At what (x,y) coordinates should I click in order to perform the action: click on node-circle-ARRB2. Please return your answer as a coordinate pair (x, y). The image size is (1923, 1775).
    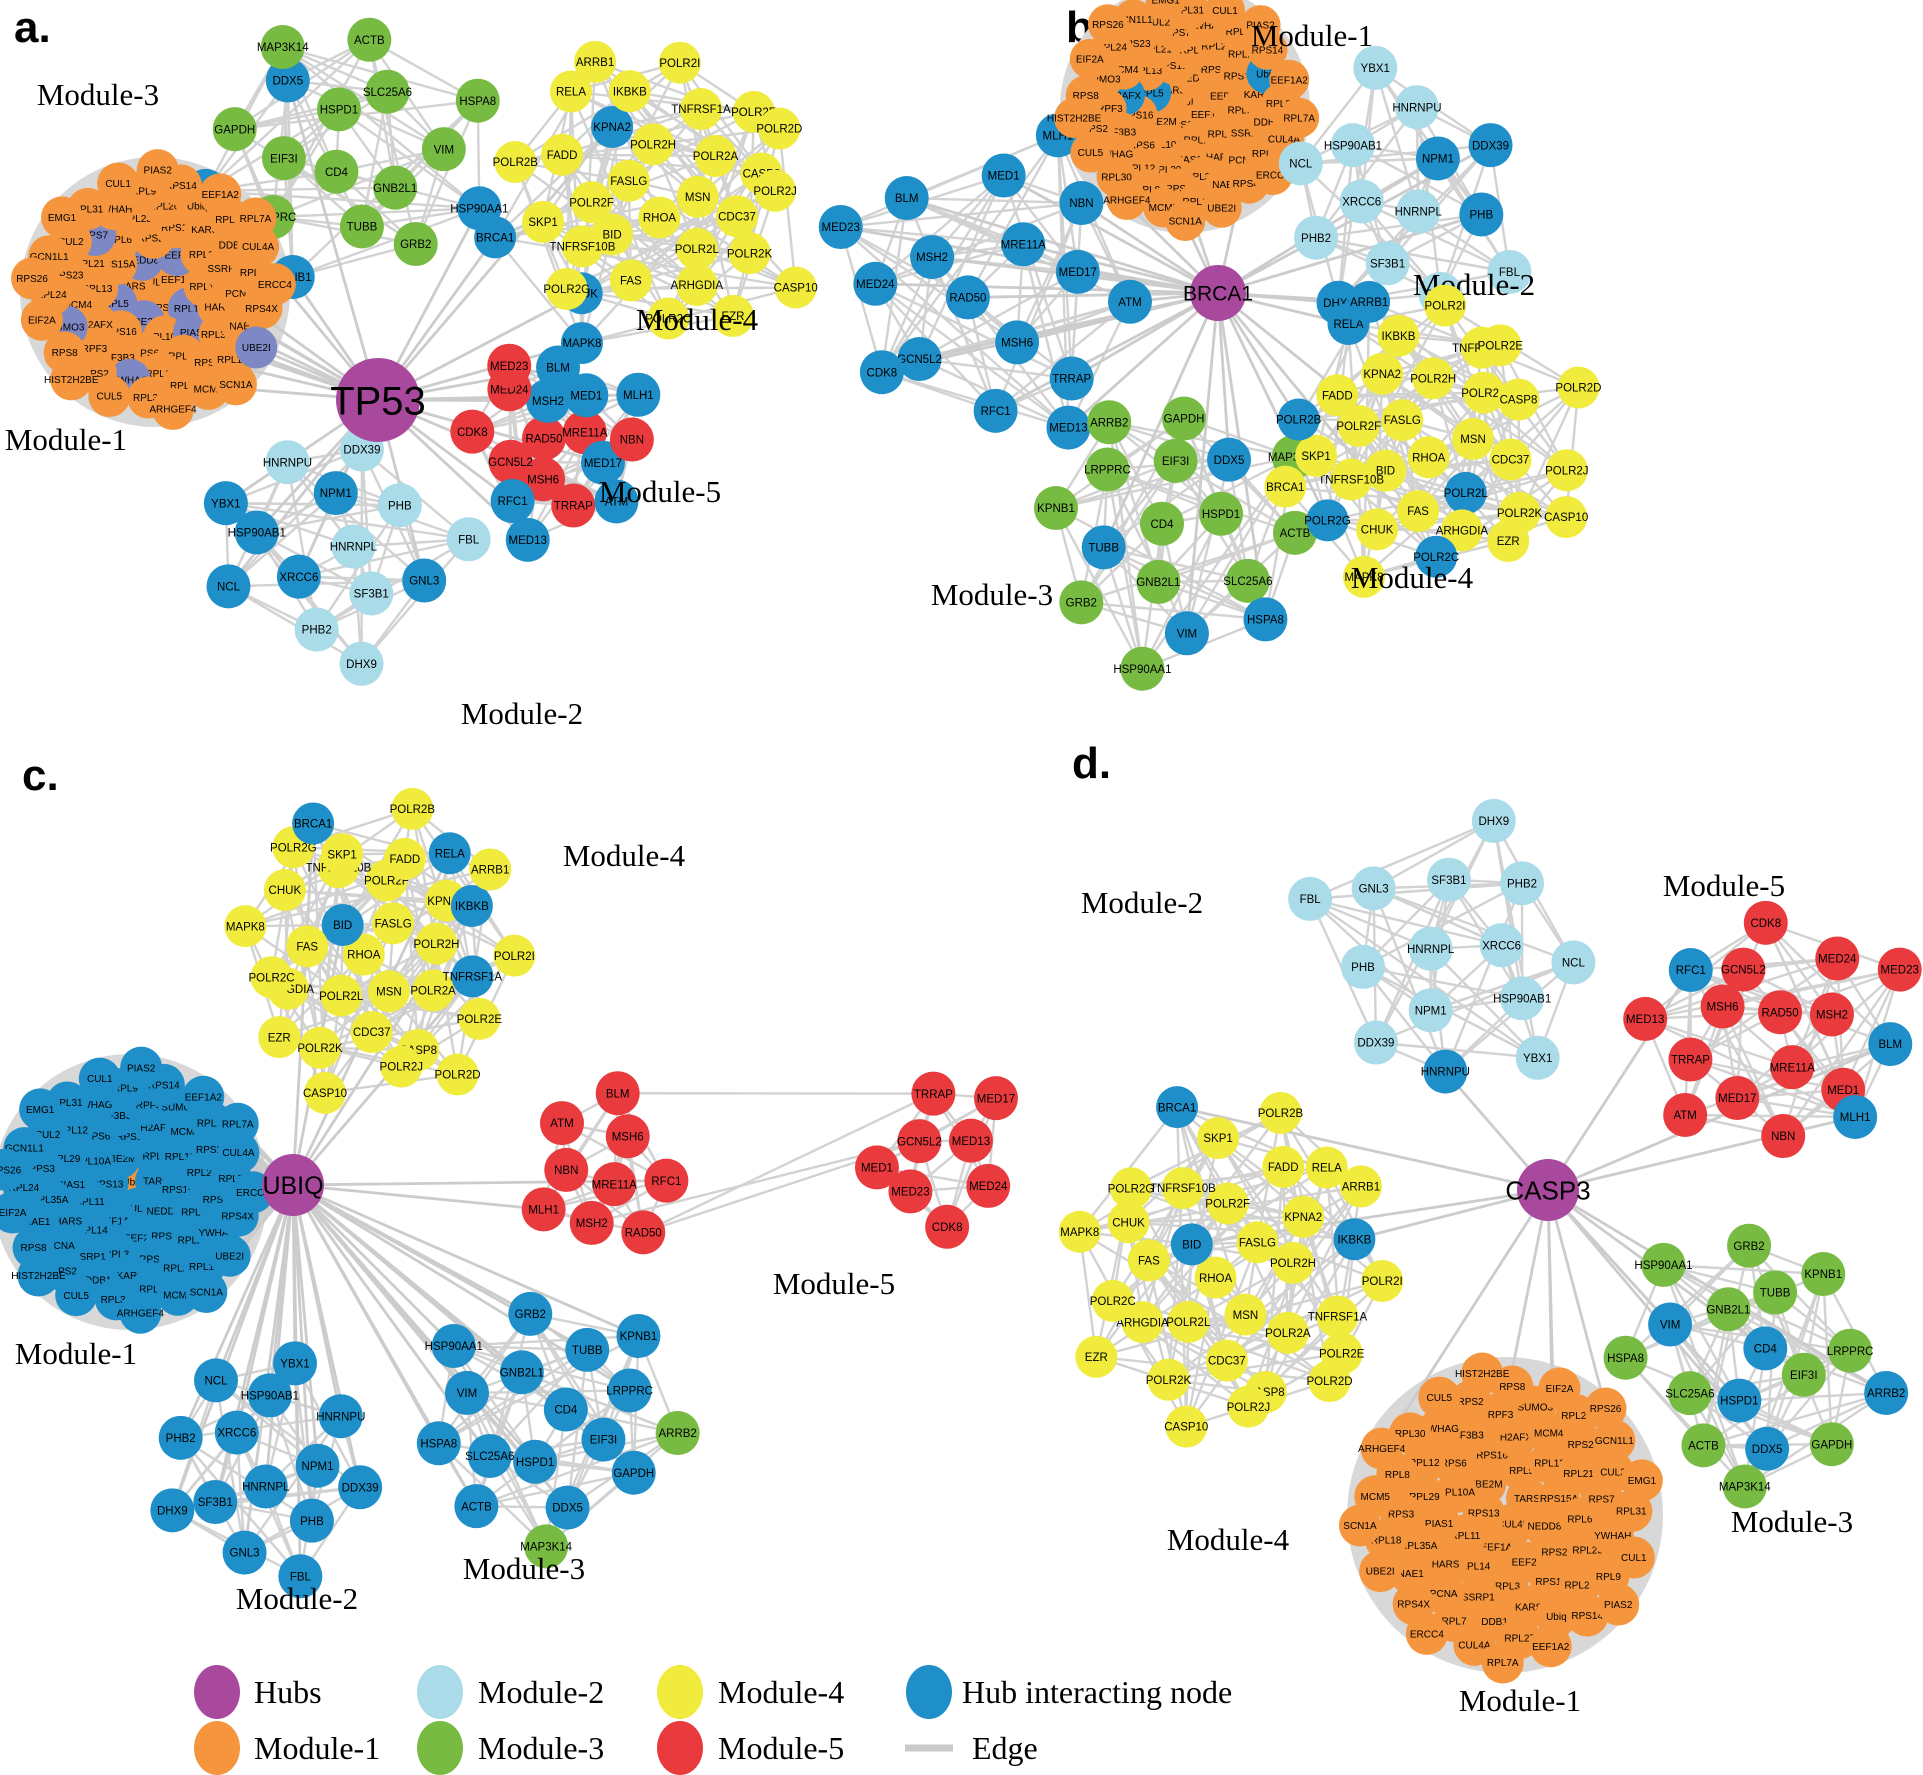
    Looking at the image, I should click on (1109, 422).